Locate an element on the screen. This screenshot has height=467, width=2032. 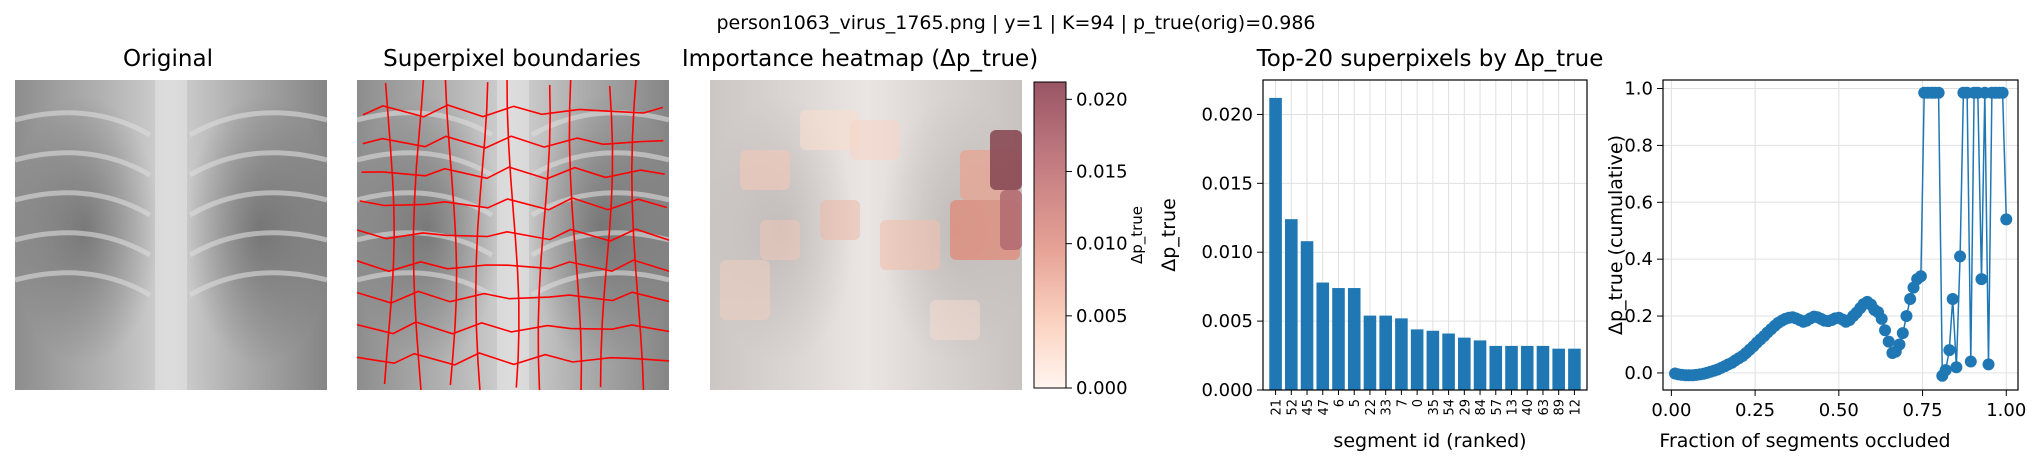
line-axes-frame is located at coordinates (1840, 235).